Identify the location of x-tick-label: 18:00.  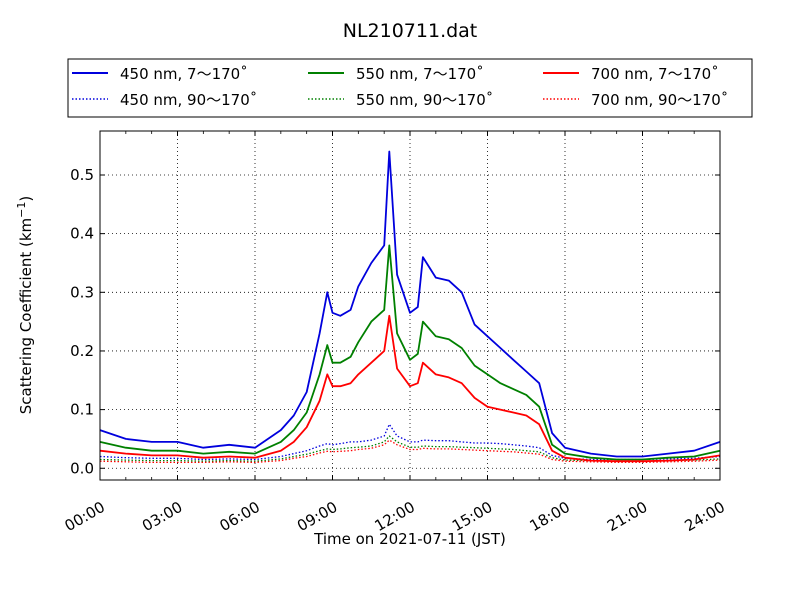
(550, 516).